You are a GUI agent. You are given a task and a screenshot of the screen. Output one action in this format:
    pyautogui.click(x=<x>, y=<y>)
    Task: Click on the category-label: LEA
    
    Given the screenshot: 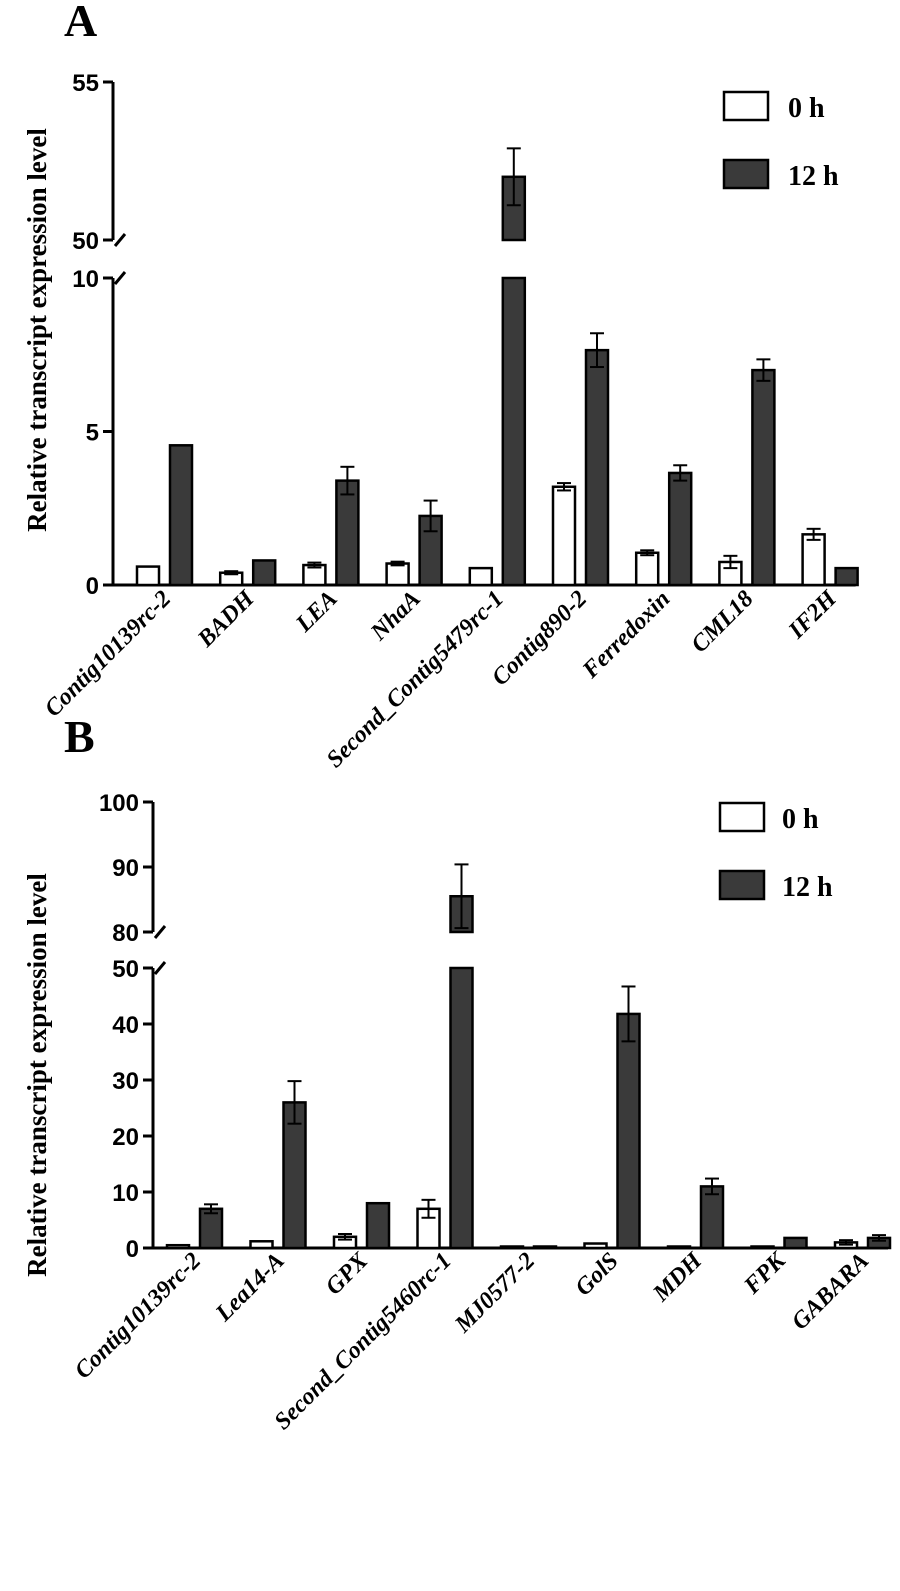 What is the action you would take?
    pyautogui.click(x=317, y=612)
    